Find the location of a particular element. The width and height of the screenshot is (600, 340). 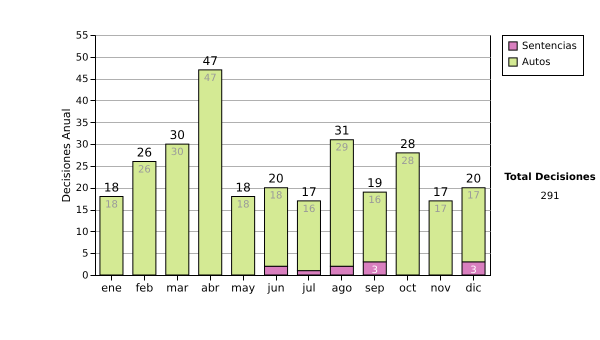

x-tick-label: sep is located at coordinates (375, 288).